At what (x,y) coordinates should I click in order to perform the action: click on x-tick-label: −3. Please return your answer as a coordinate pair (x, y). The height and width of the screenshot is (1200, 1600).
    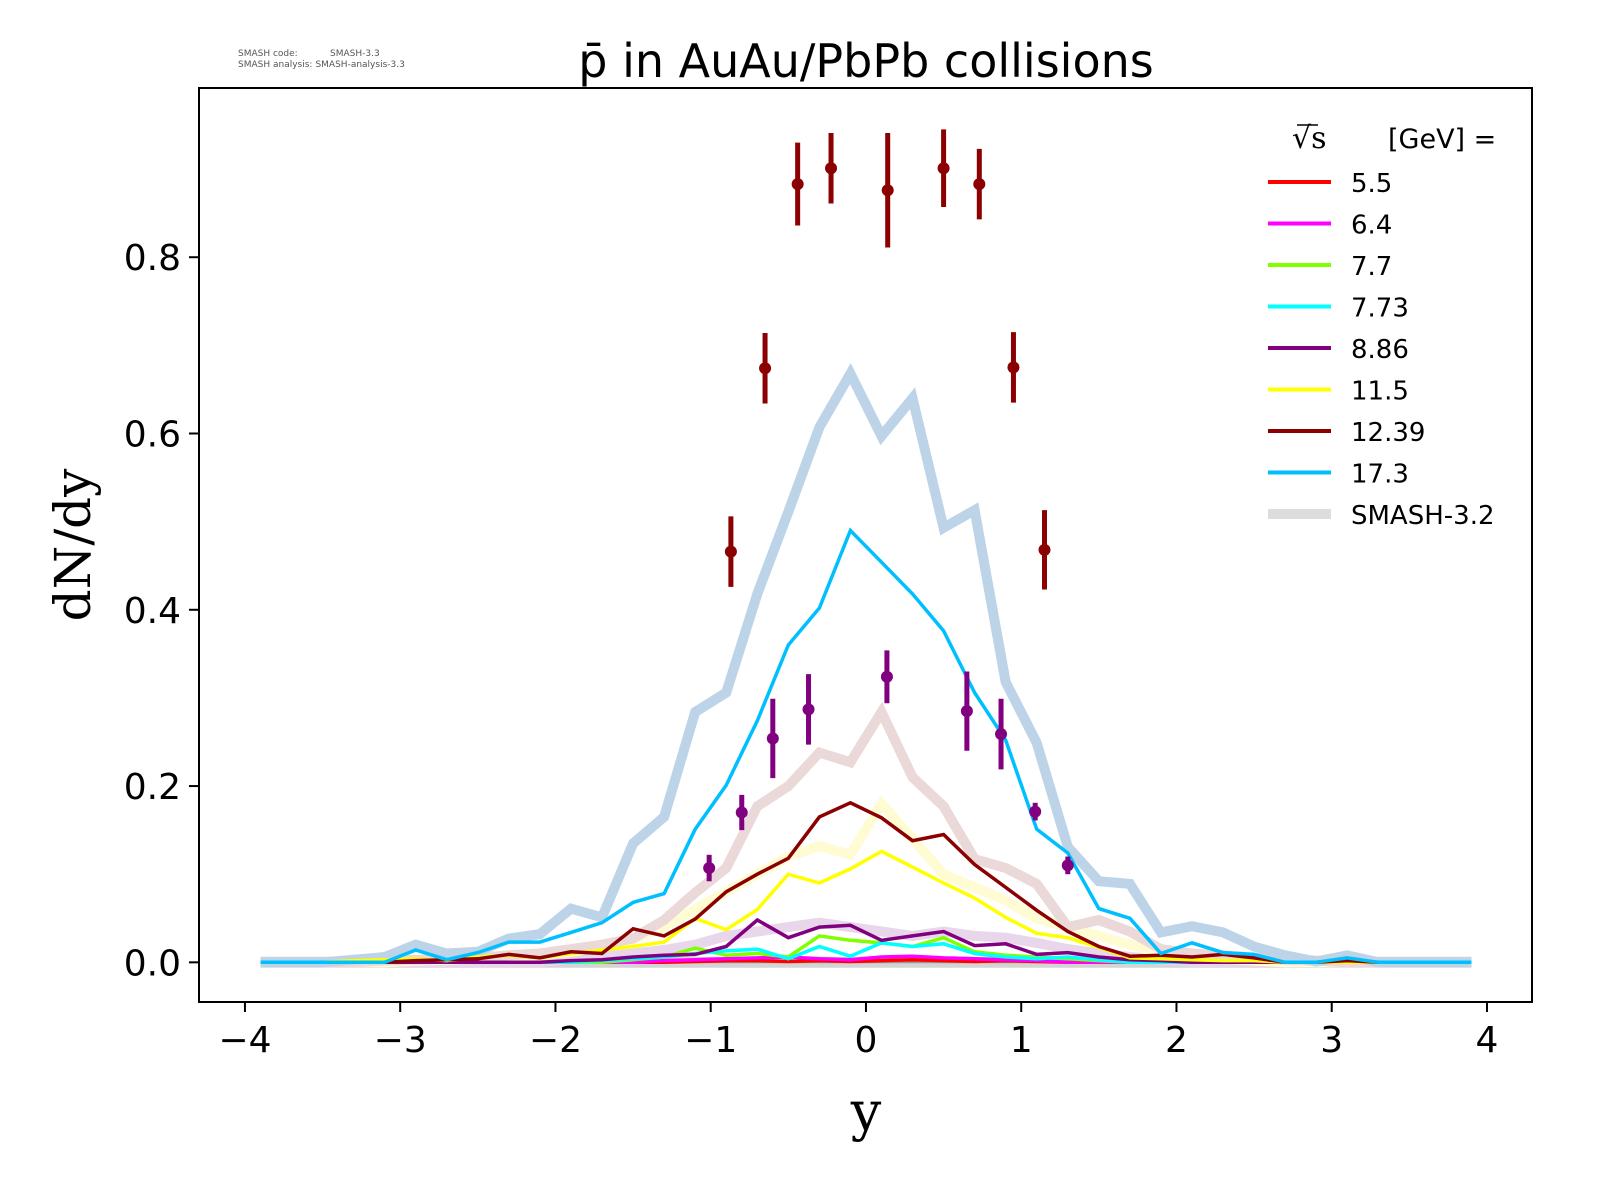
    Looking at the image, I should click on (400, 1040).